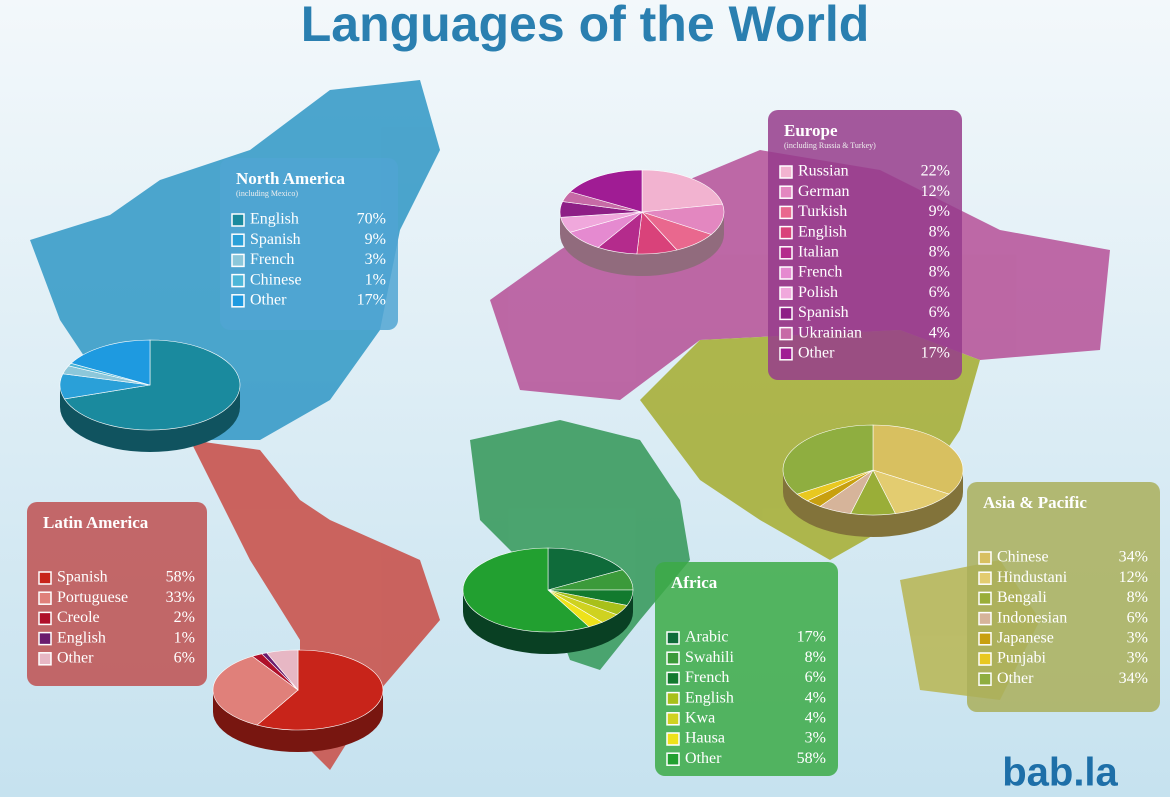  I want to click on legend-label: Japanese, so click(1025, 637).